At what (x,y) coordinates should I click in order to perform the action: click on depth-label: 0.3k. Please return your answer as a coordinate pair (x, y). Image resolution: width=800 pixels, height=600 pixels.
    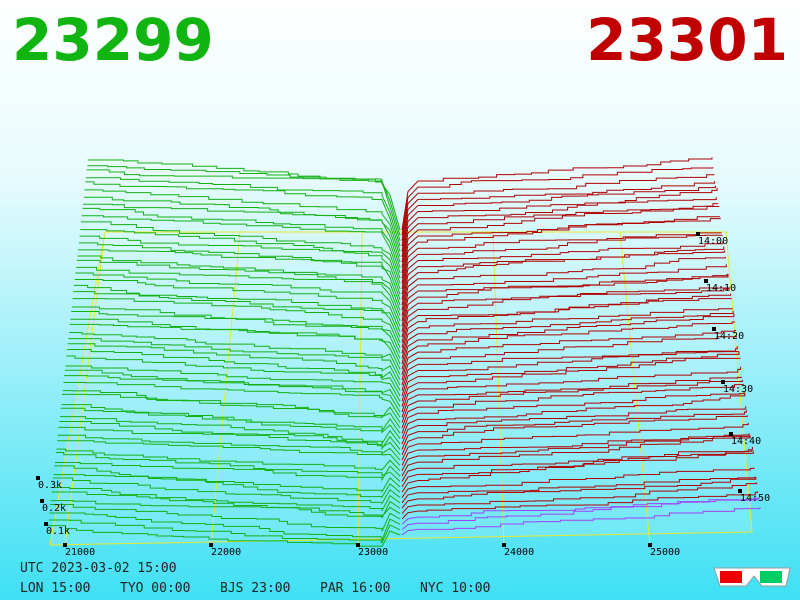
    Looking at the image, I should click on (50, 485).